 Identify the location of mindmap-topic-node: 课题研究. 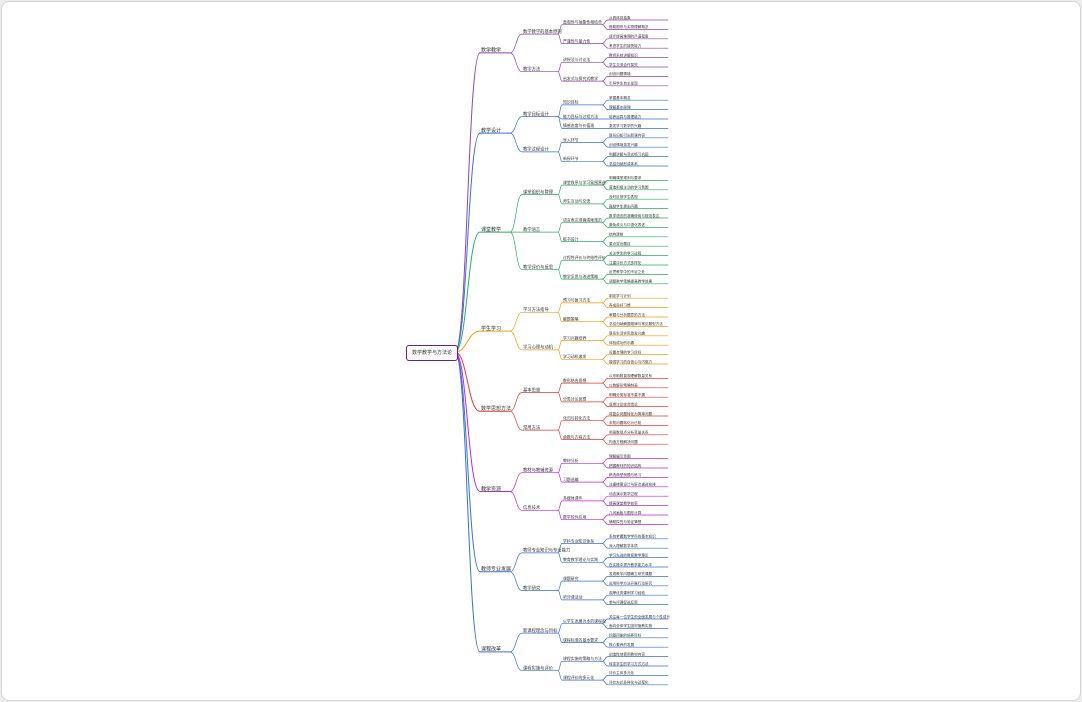
(571, 578).